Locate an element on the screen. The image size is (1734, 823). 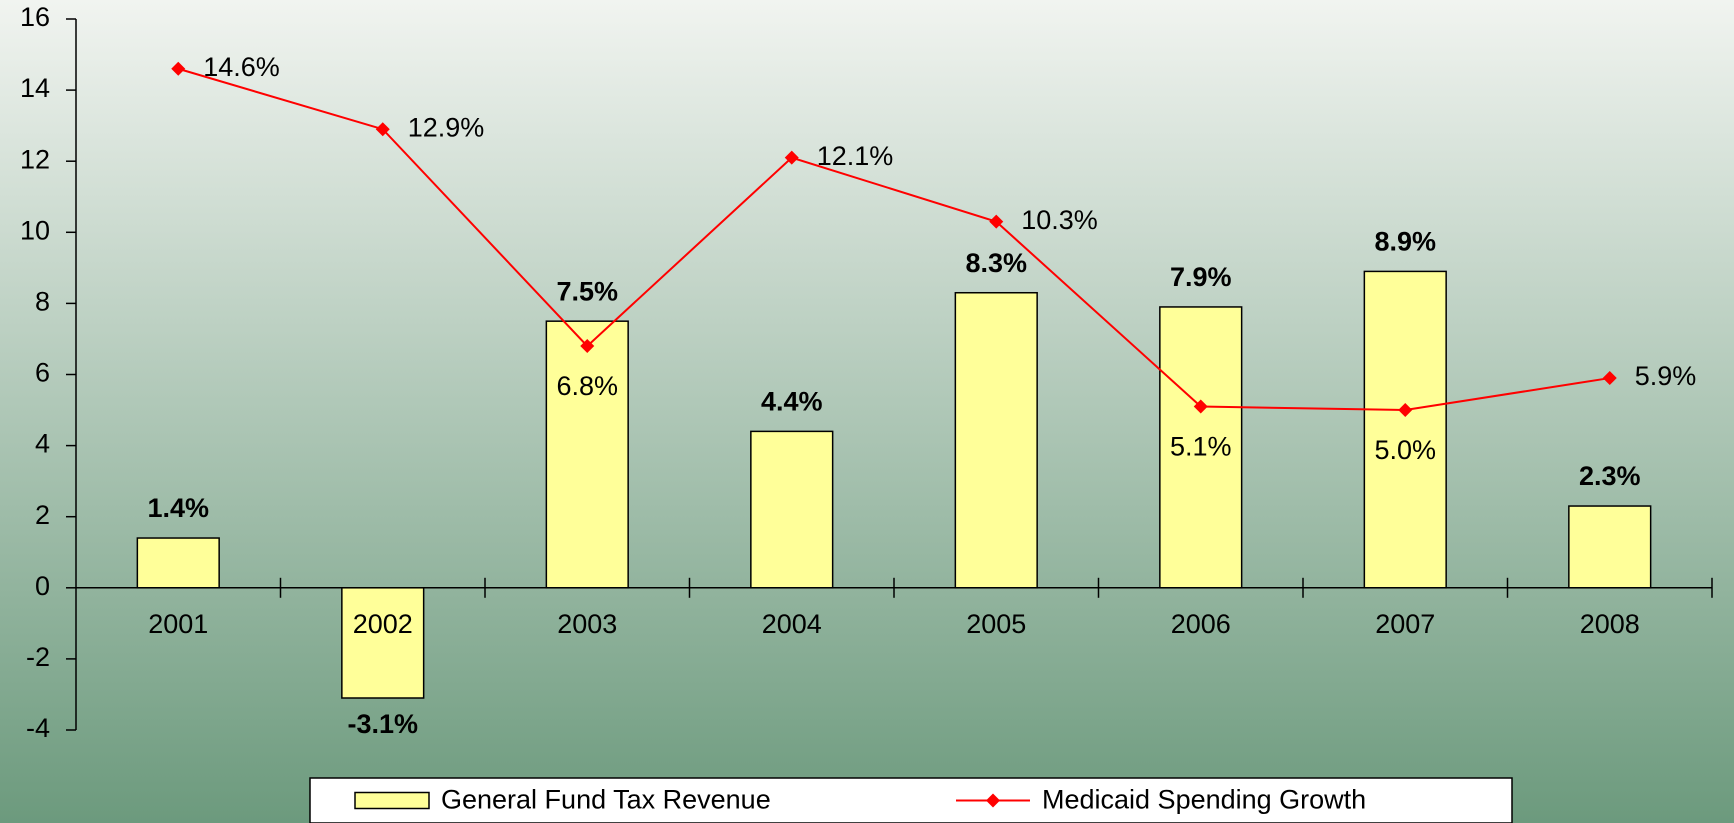
legend-label: Medicaid Spending Growth is located at coordinates (1204, 800).